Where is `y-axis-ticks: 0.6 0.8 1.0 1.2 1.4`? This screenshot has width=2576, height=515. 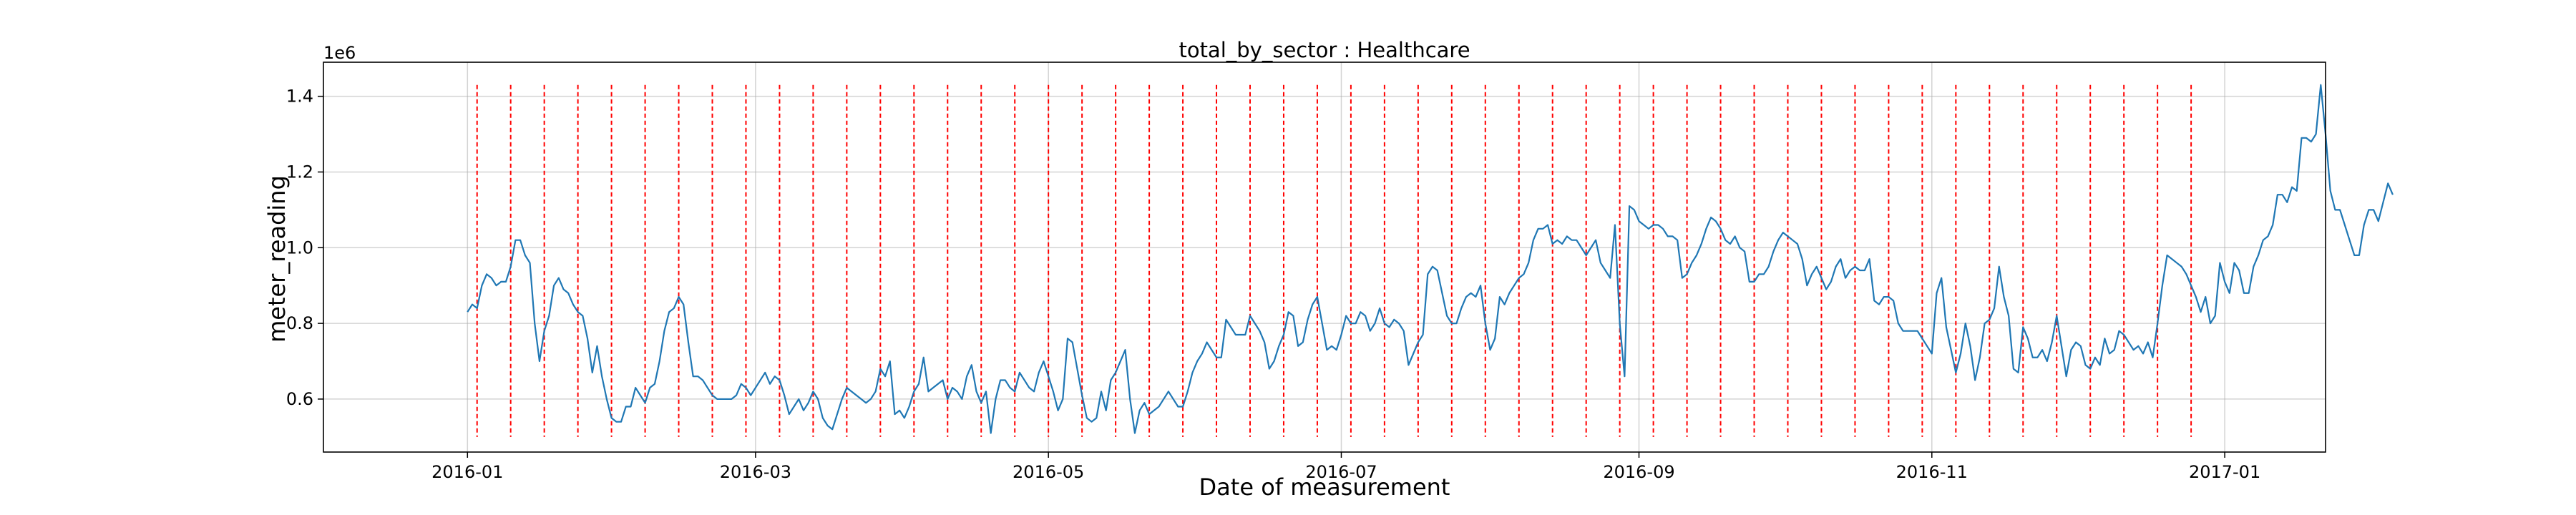 y-axis-ticks: 0.6 0.8 1.0 1.2 1.4 is located at coordinates (304, 248).